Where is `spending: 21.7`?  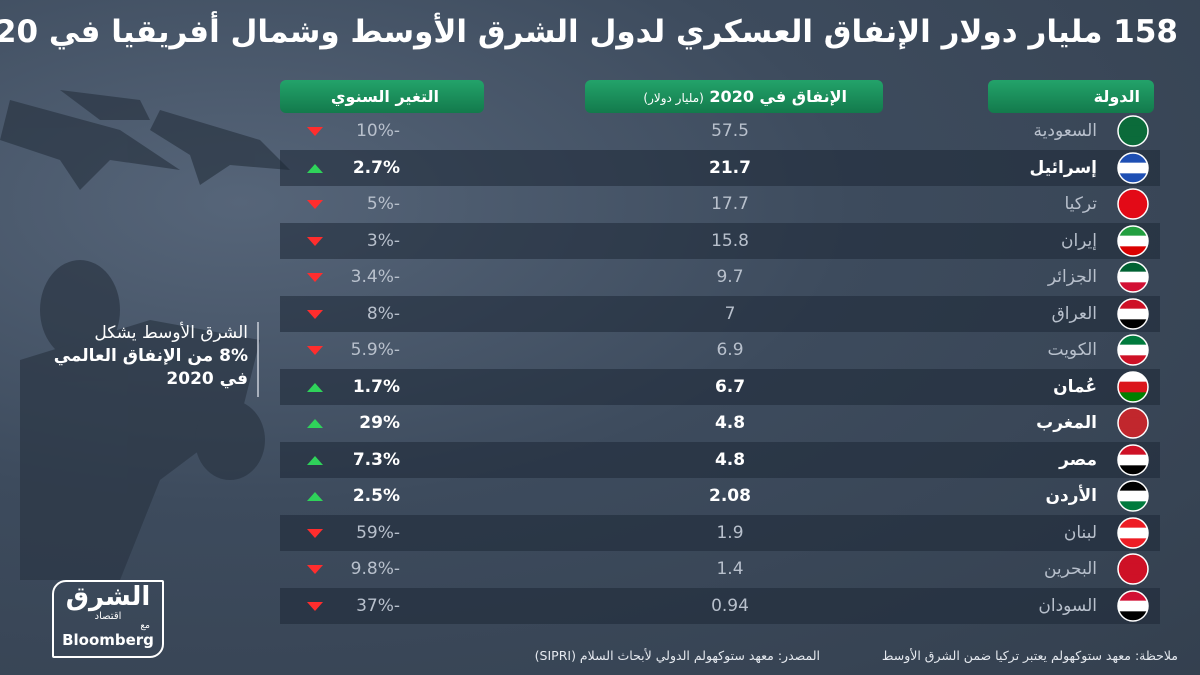 spending: 21.7 is located at coordinates (730, 167).